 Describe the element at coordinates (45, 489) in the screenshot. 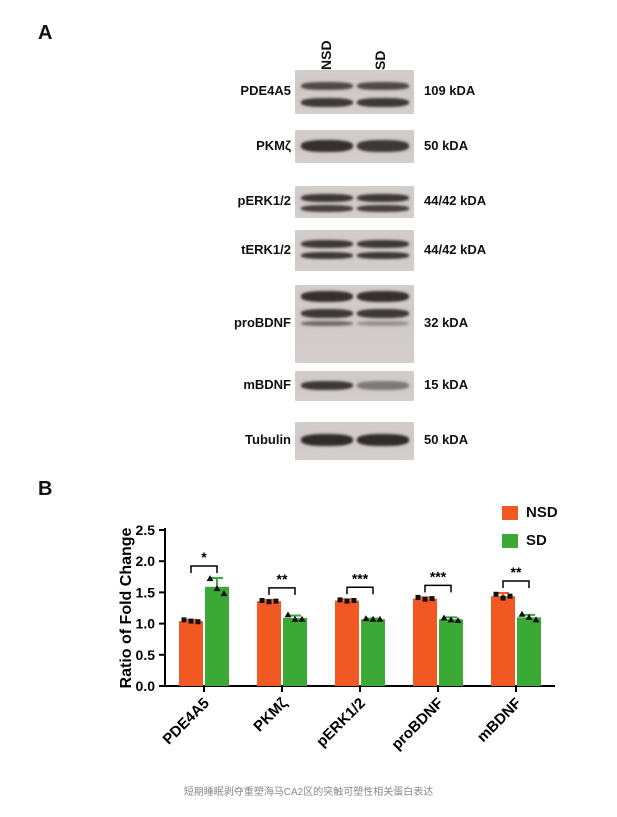

I see `panel-b-label: B` at that location.